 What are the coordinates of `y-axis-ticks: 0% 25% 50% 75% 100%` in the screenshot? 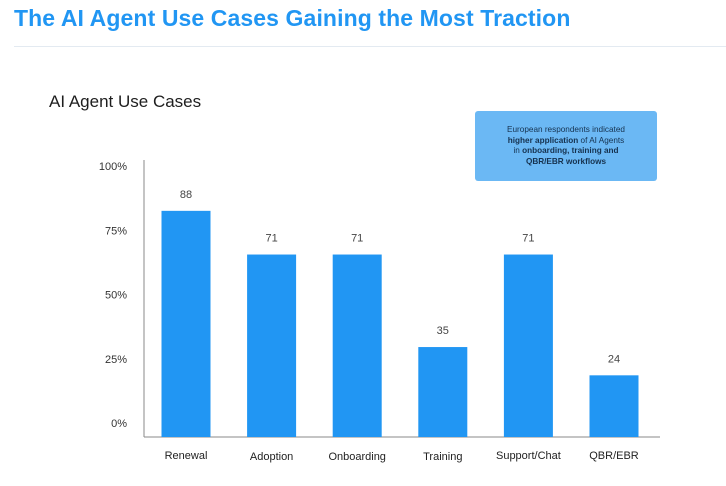 It's located at (113, 295).